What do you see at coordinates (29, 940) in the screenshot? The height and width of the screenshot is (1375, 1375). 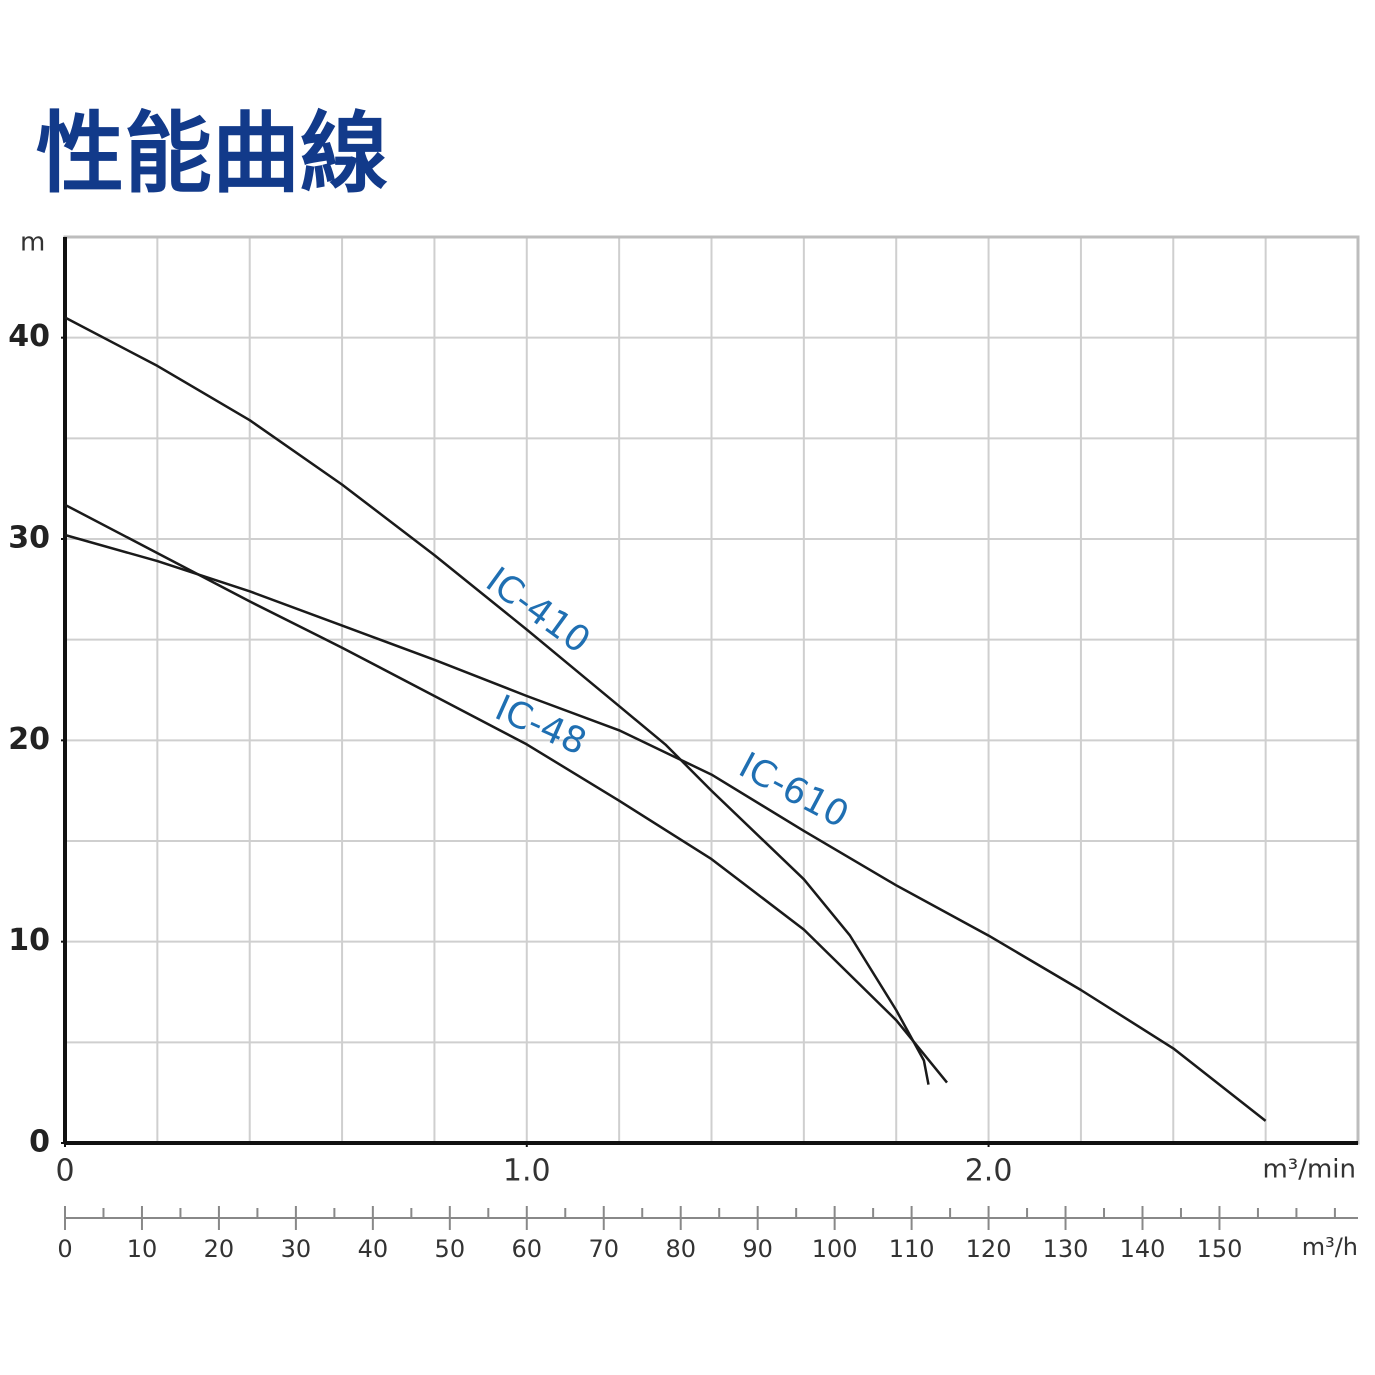 I see `y-tick-label: 10` at bounding box center [29, 940].